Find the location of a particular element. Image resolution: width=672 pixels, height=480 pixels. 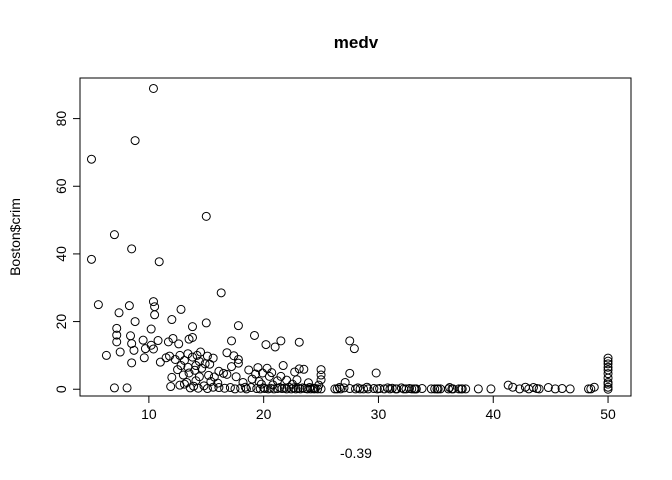

y-tick-label: 60 is located at coordinates (61, 186).